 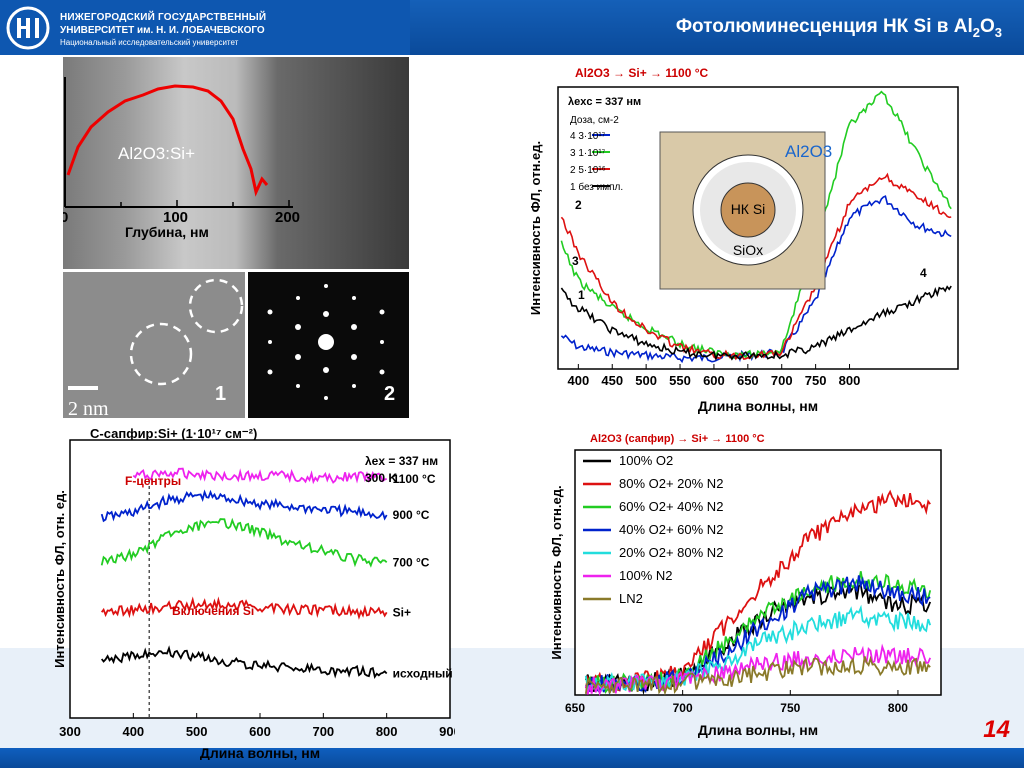 What do you see at coordinates (677, 439) in the screenshot?
I see `chart3-title: Al2O3 (сапфир) → Si+ → 1100 °C` at bounding box center [677, 439].